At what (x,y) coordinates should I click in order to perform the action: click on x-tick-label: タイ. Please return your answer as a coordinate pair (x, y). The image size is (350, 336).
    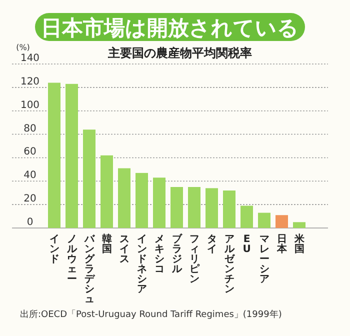
    Looking at the image, I should click on (211, 244).